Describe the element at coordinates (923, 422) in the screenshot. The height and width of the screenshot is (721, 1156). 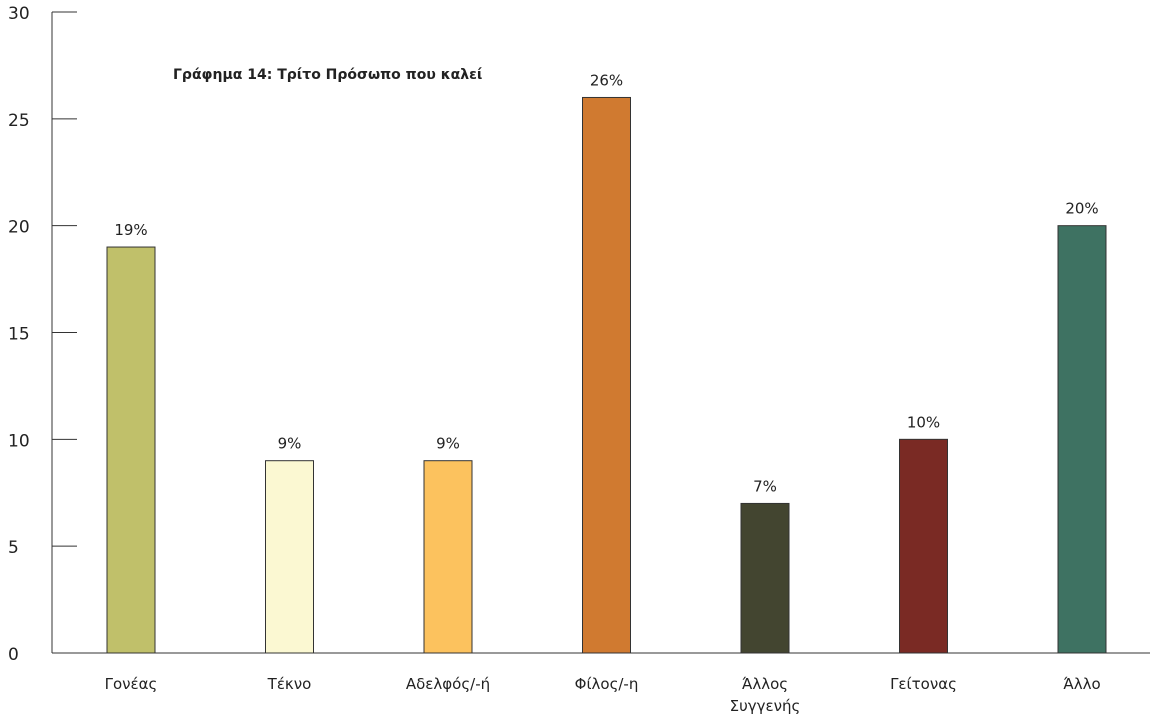
I see `data-label: 10%` at that location.